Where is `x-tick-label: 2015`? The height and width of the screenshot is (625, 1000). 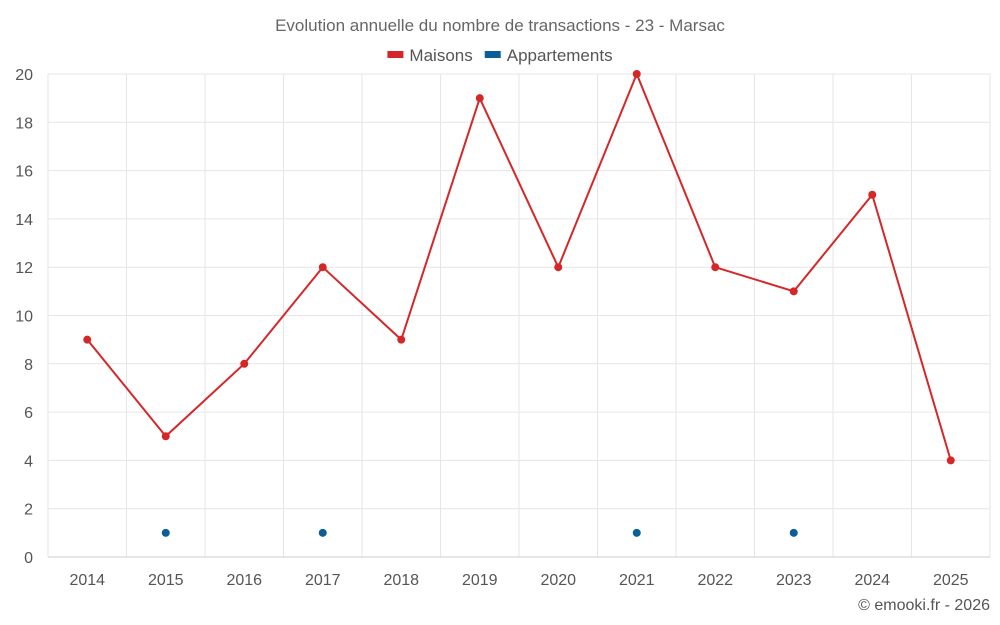
x-tick-label: 2015 is located at coordinates (166, 580).